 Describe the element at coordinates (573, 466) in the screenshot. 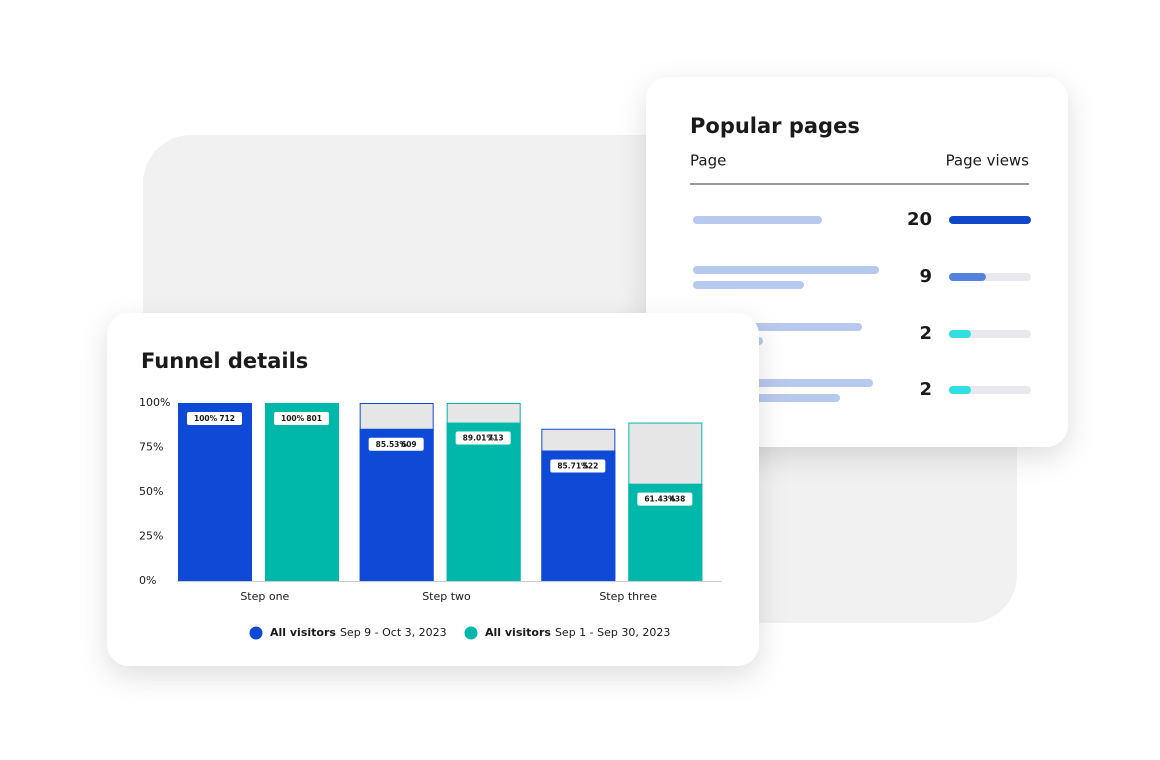

I see `rate-label: 85.71%` at that location.